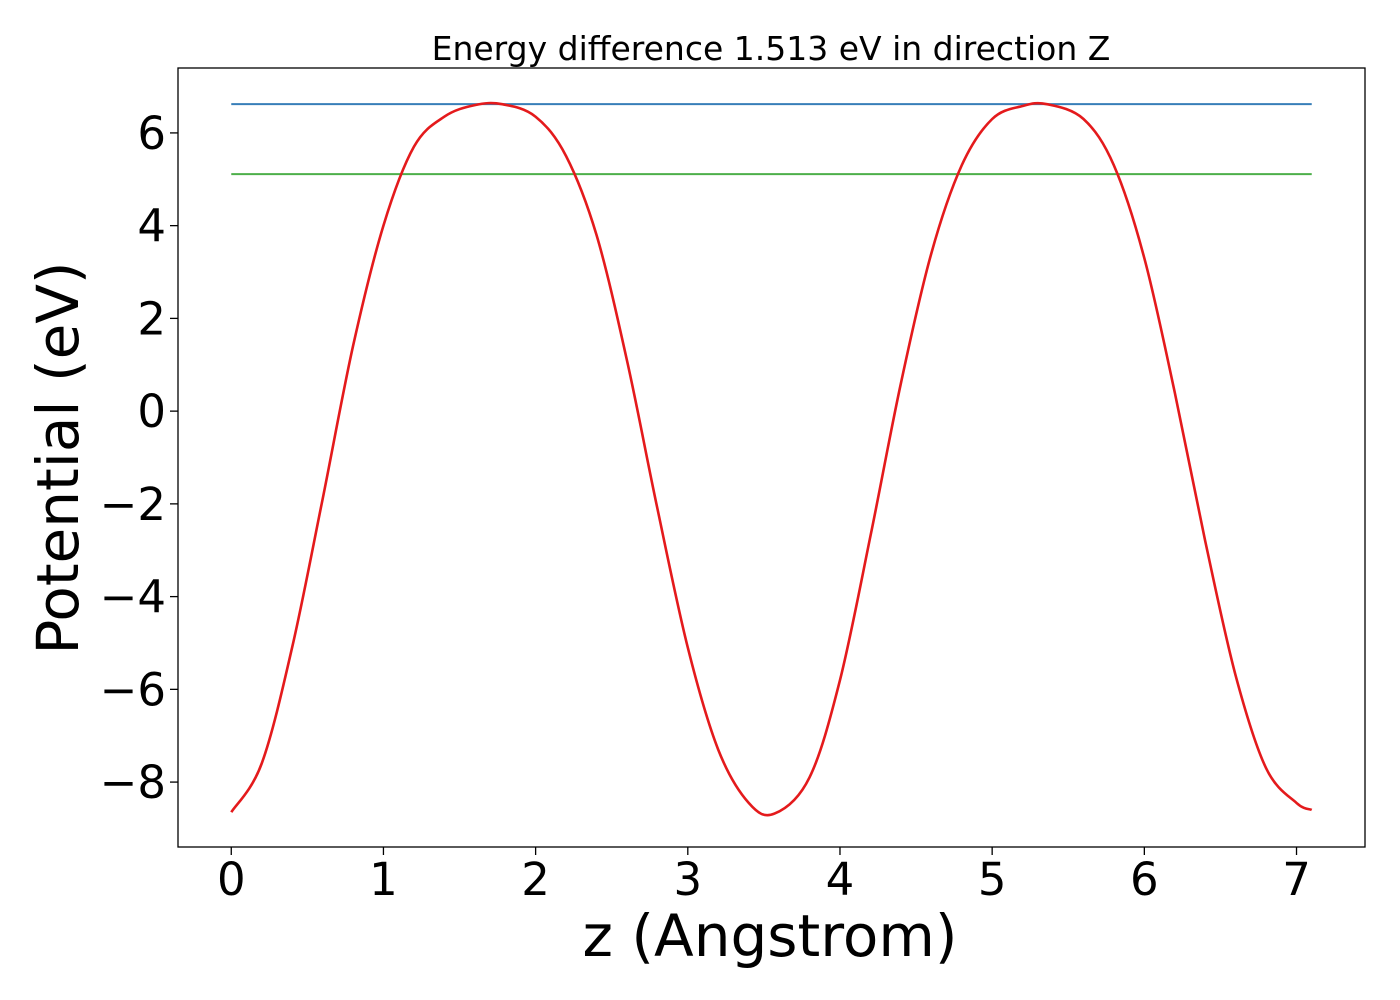  Describe the element at coordinates (151, 411) in the screenshot. I see `y-tick-label: 0` at that location.